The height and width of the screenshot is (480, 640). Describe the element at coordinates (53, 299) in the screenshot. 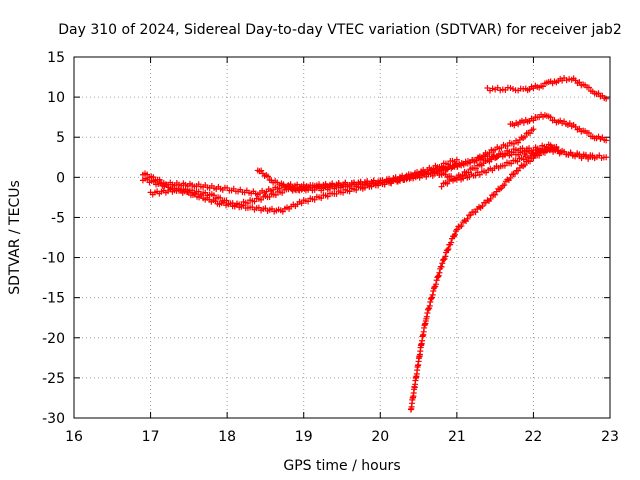

I see `y-tick-label: -15` at that location.